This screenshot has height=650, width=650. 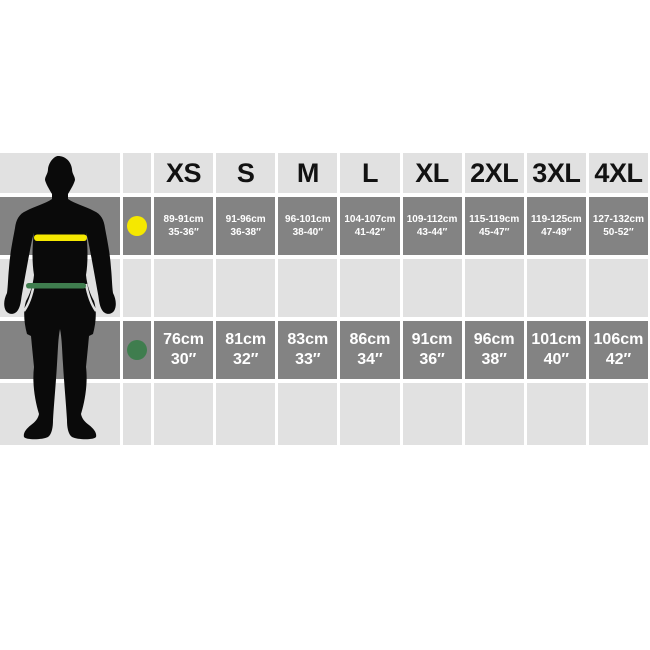 What do you see at coordinates (494, 226) in the screenshot?
I see `chest-value-2xl: 115-119cm 45-47″` at bounding box center [494, 226].